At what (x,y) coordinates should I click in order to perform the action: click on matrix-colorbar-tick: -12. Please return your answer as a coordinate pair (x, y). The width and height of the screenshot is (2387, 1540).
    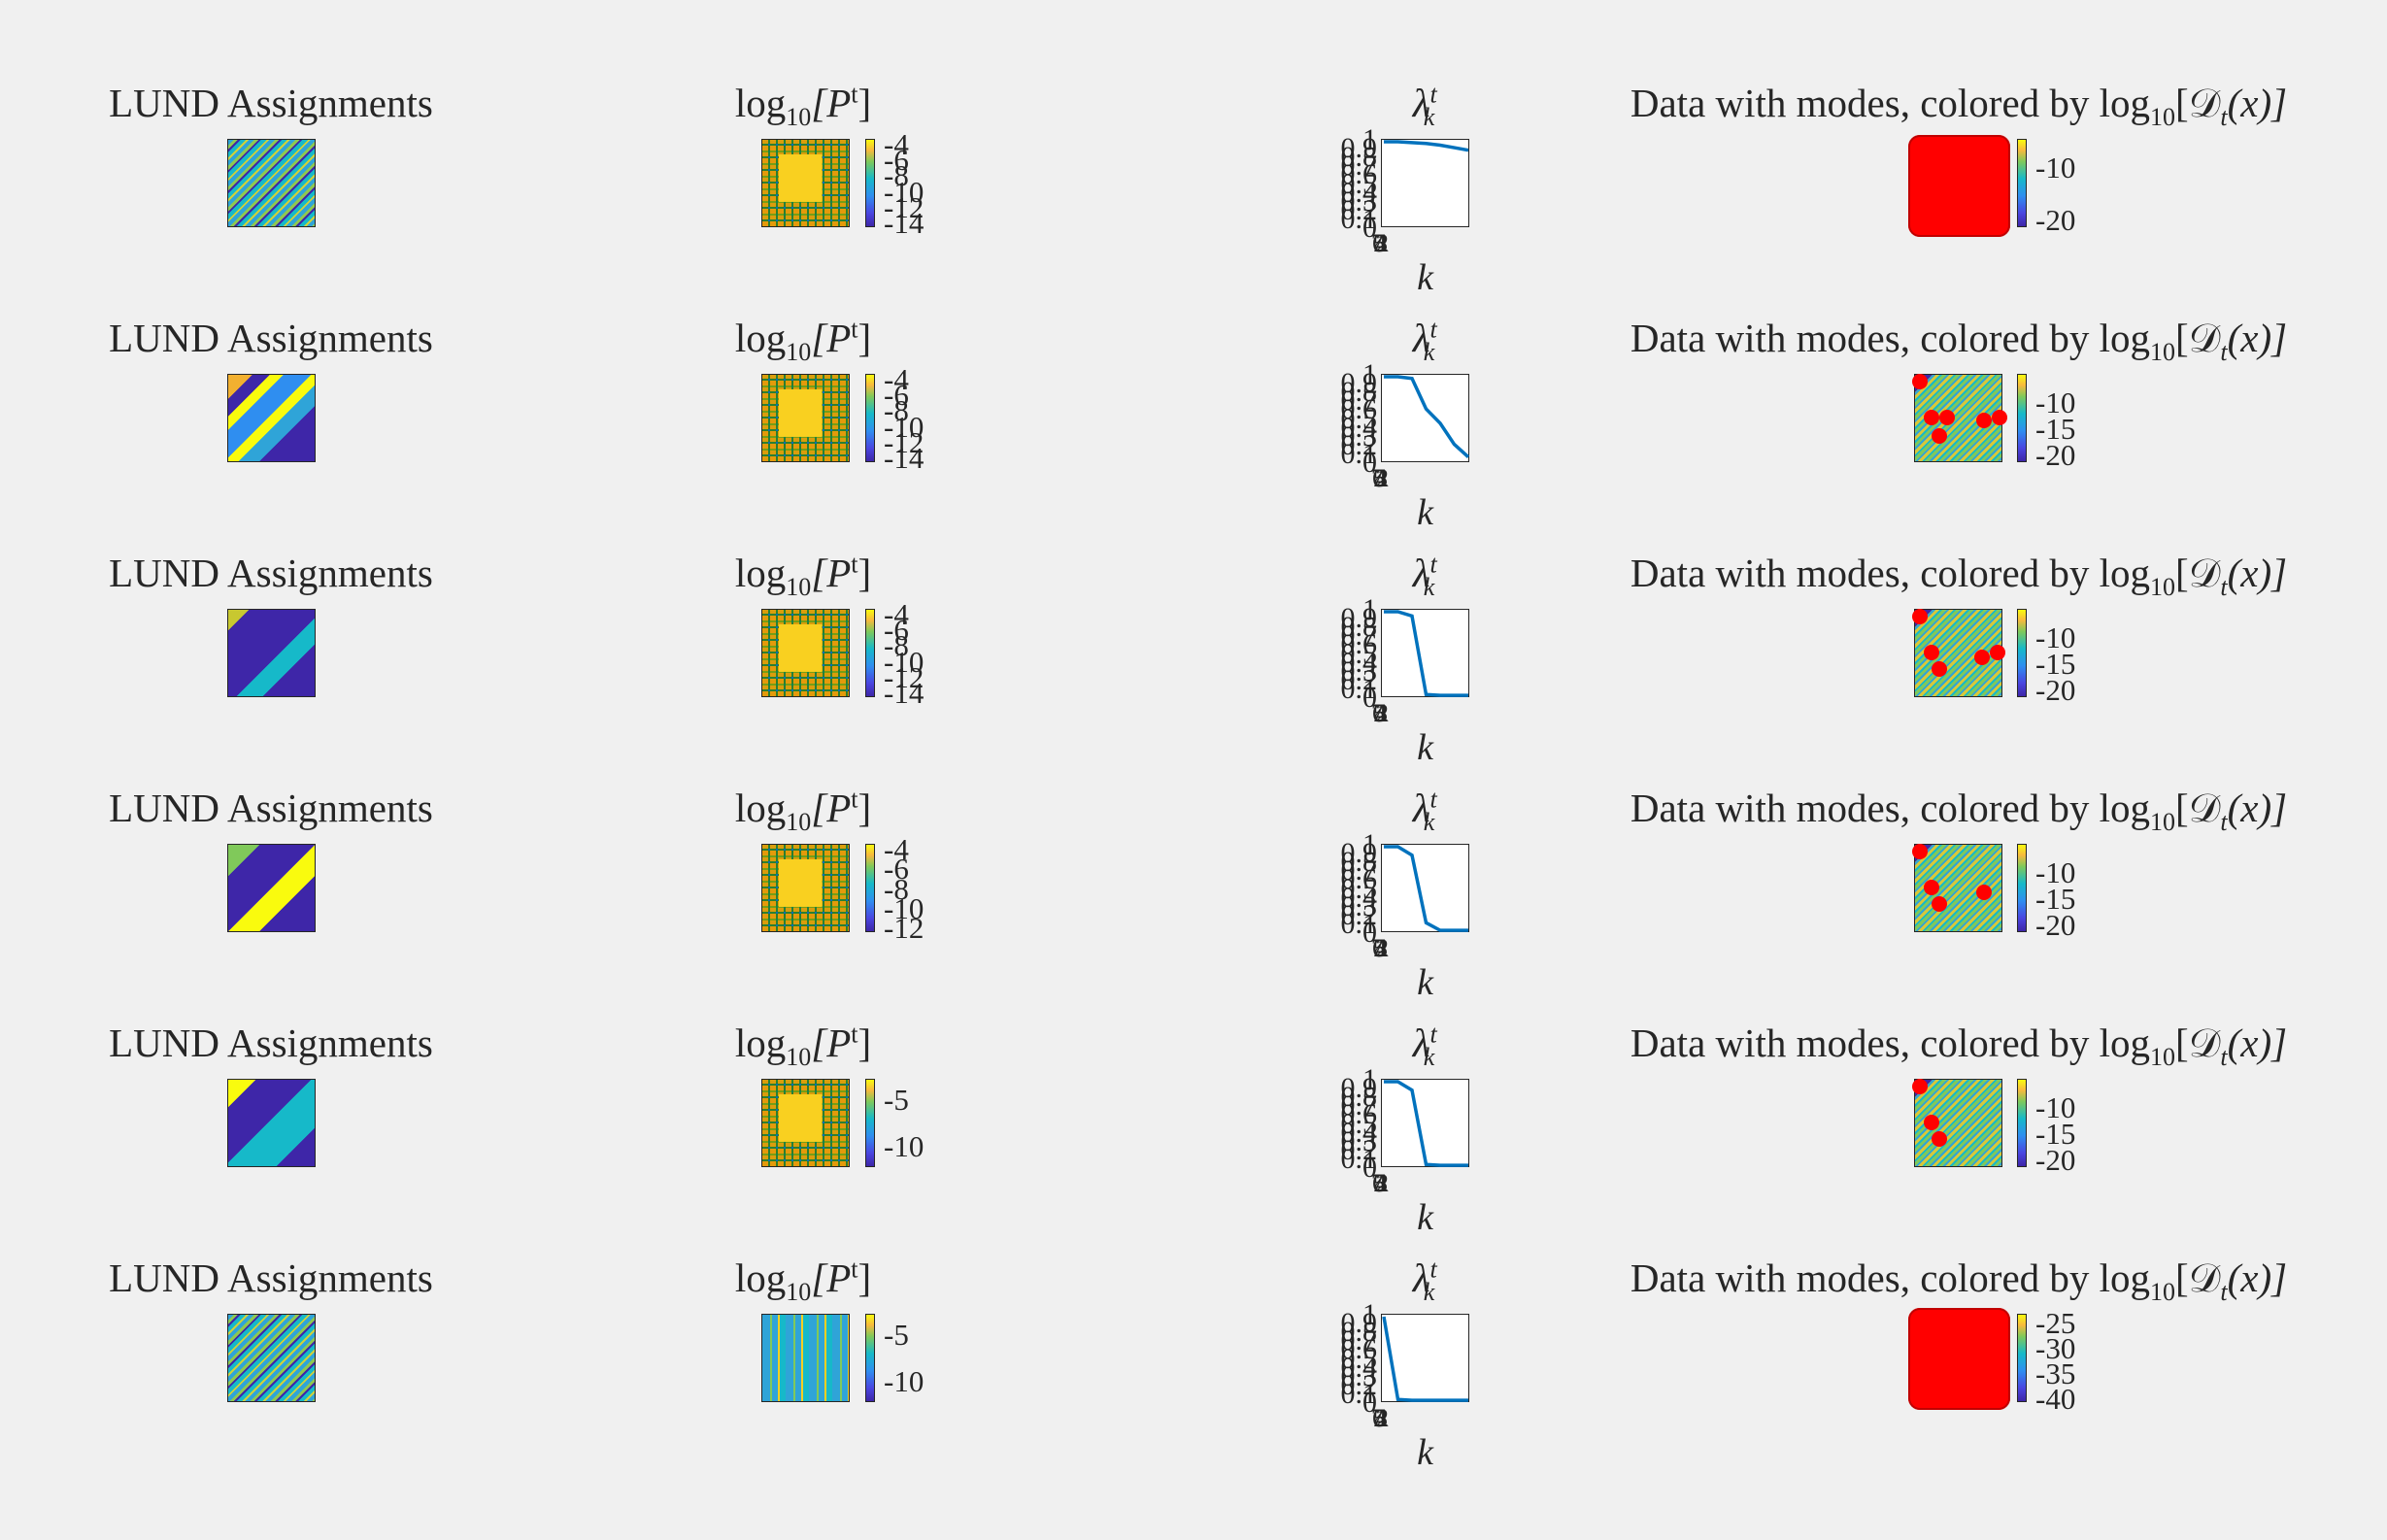
    Looking at the image, I should click on (904, 676).